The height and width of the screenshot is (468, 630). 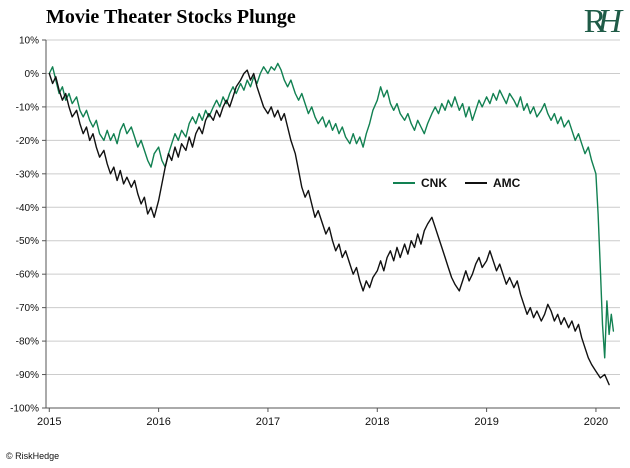 I want to click on x-tick-label: 2015, so click(x=49, y=422).